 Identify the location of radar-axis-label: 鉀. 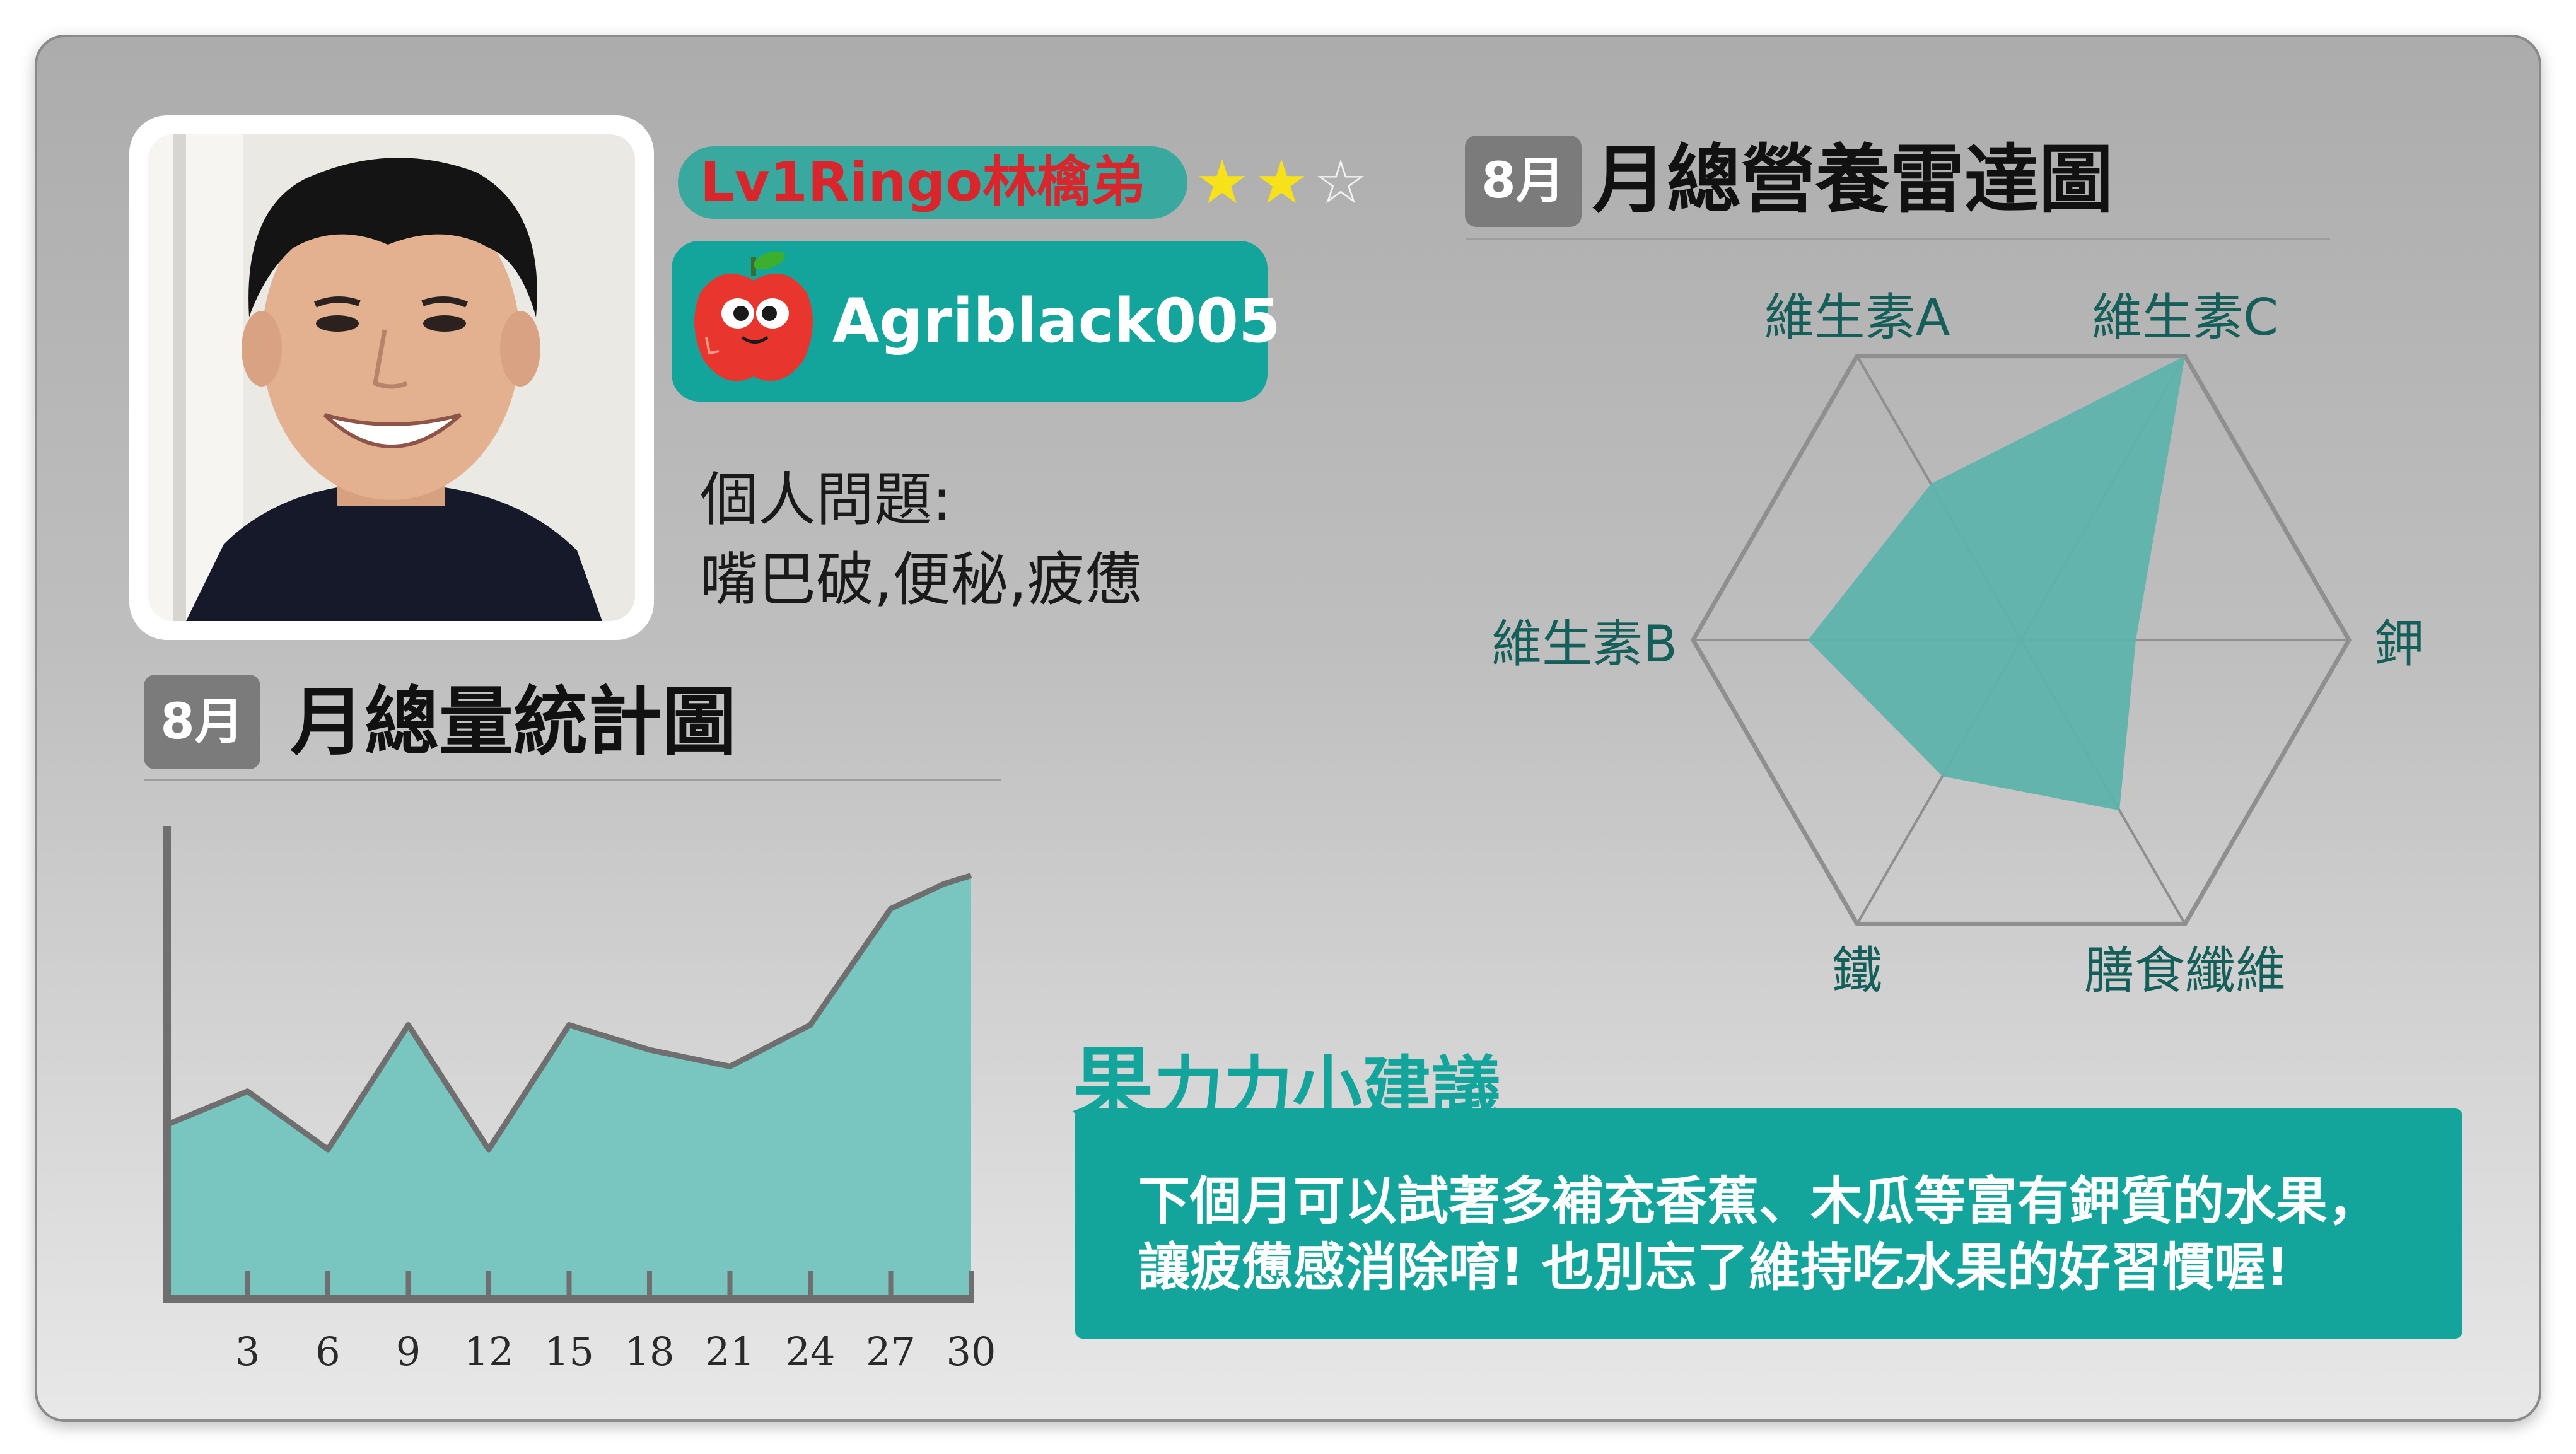
(2400, 644).